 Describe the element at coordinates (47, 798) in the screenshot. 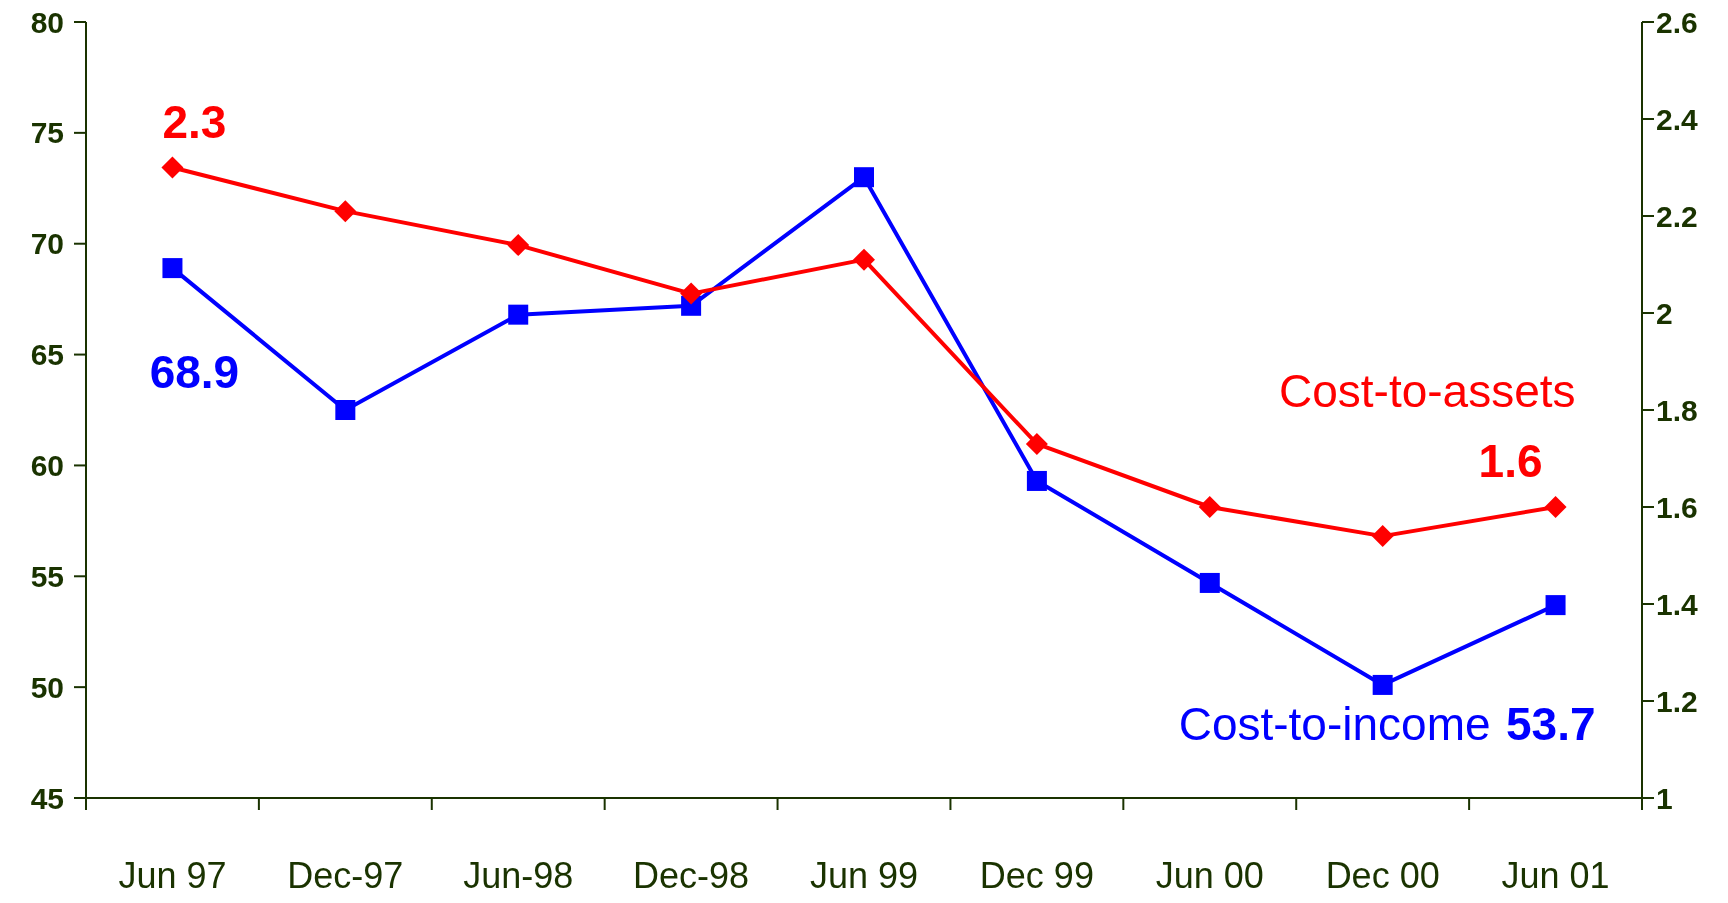

I see `y-tick-label: 45` at that location.